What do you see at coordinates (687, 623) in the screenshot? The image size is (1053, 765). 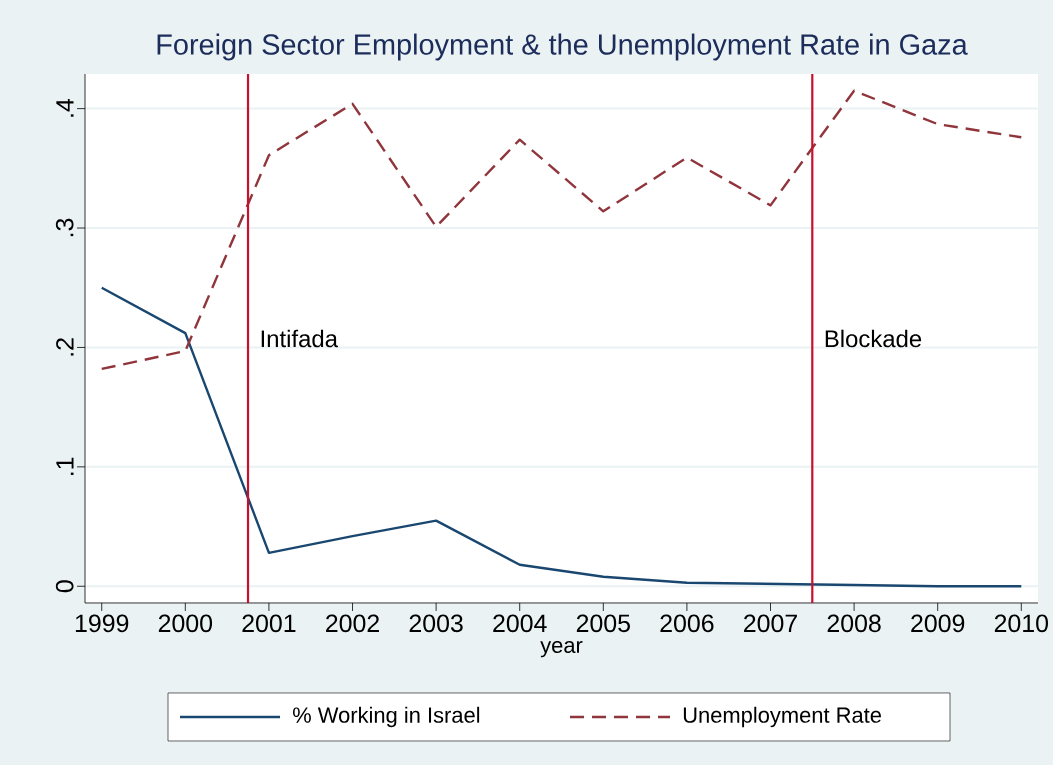 I see `x-tick-label: 2006` at bounding box center [687, 623].